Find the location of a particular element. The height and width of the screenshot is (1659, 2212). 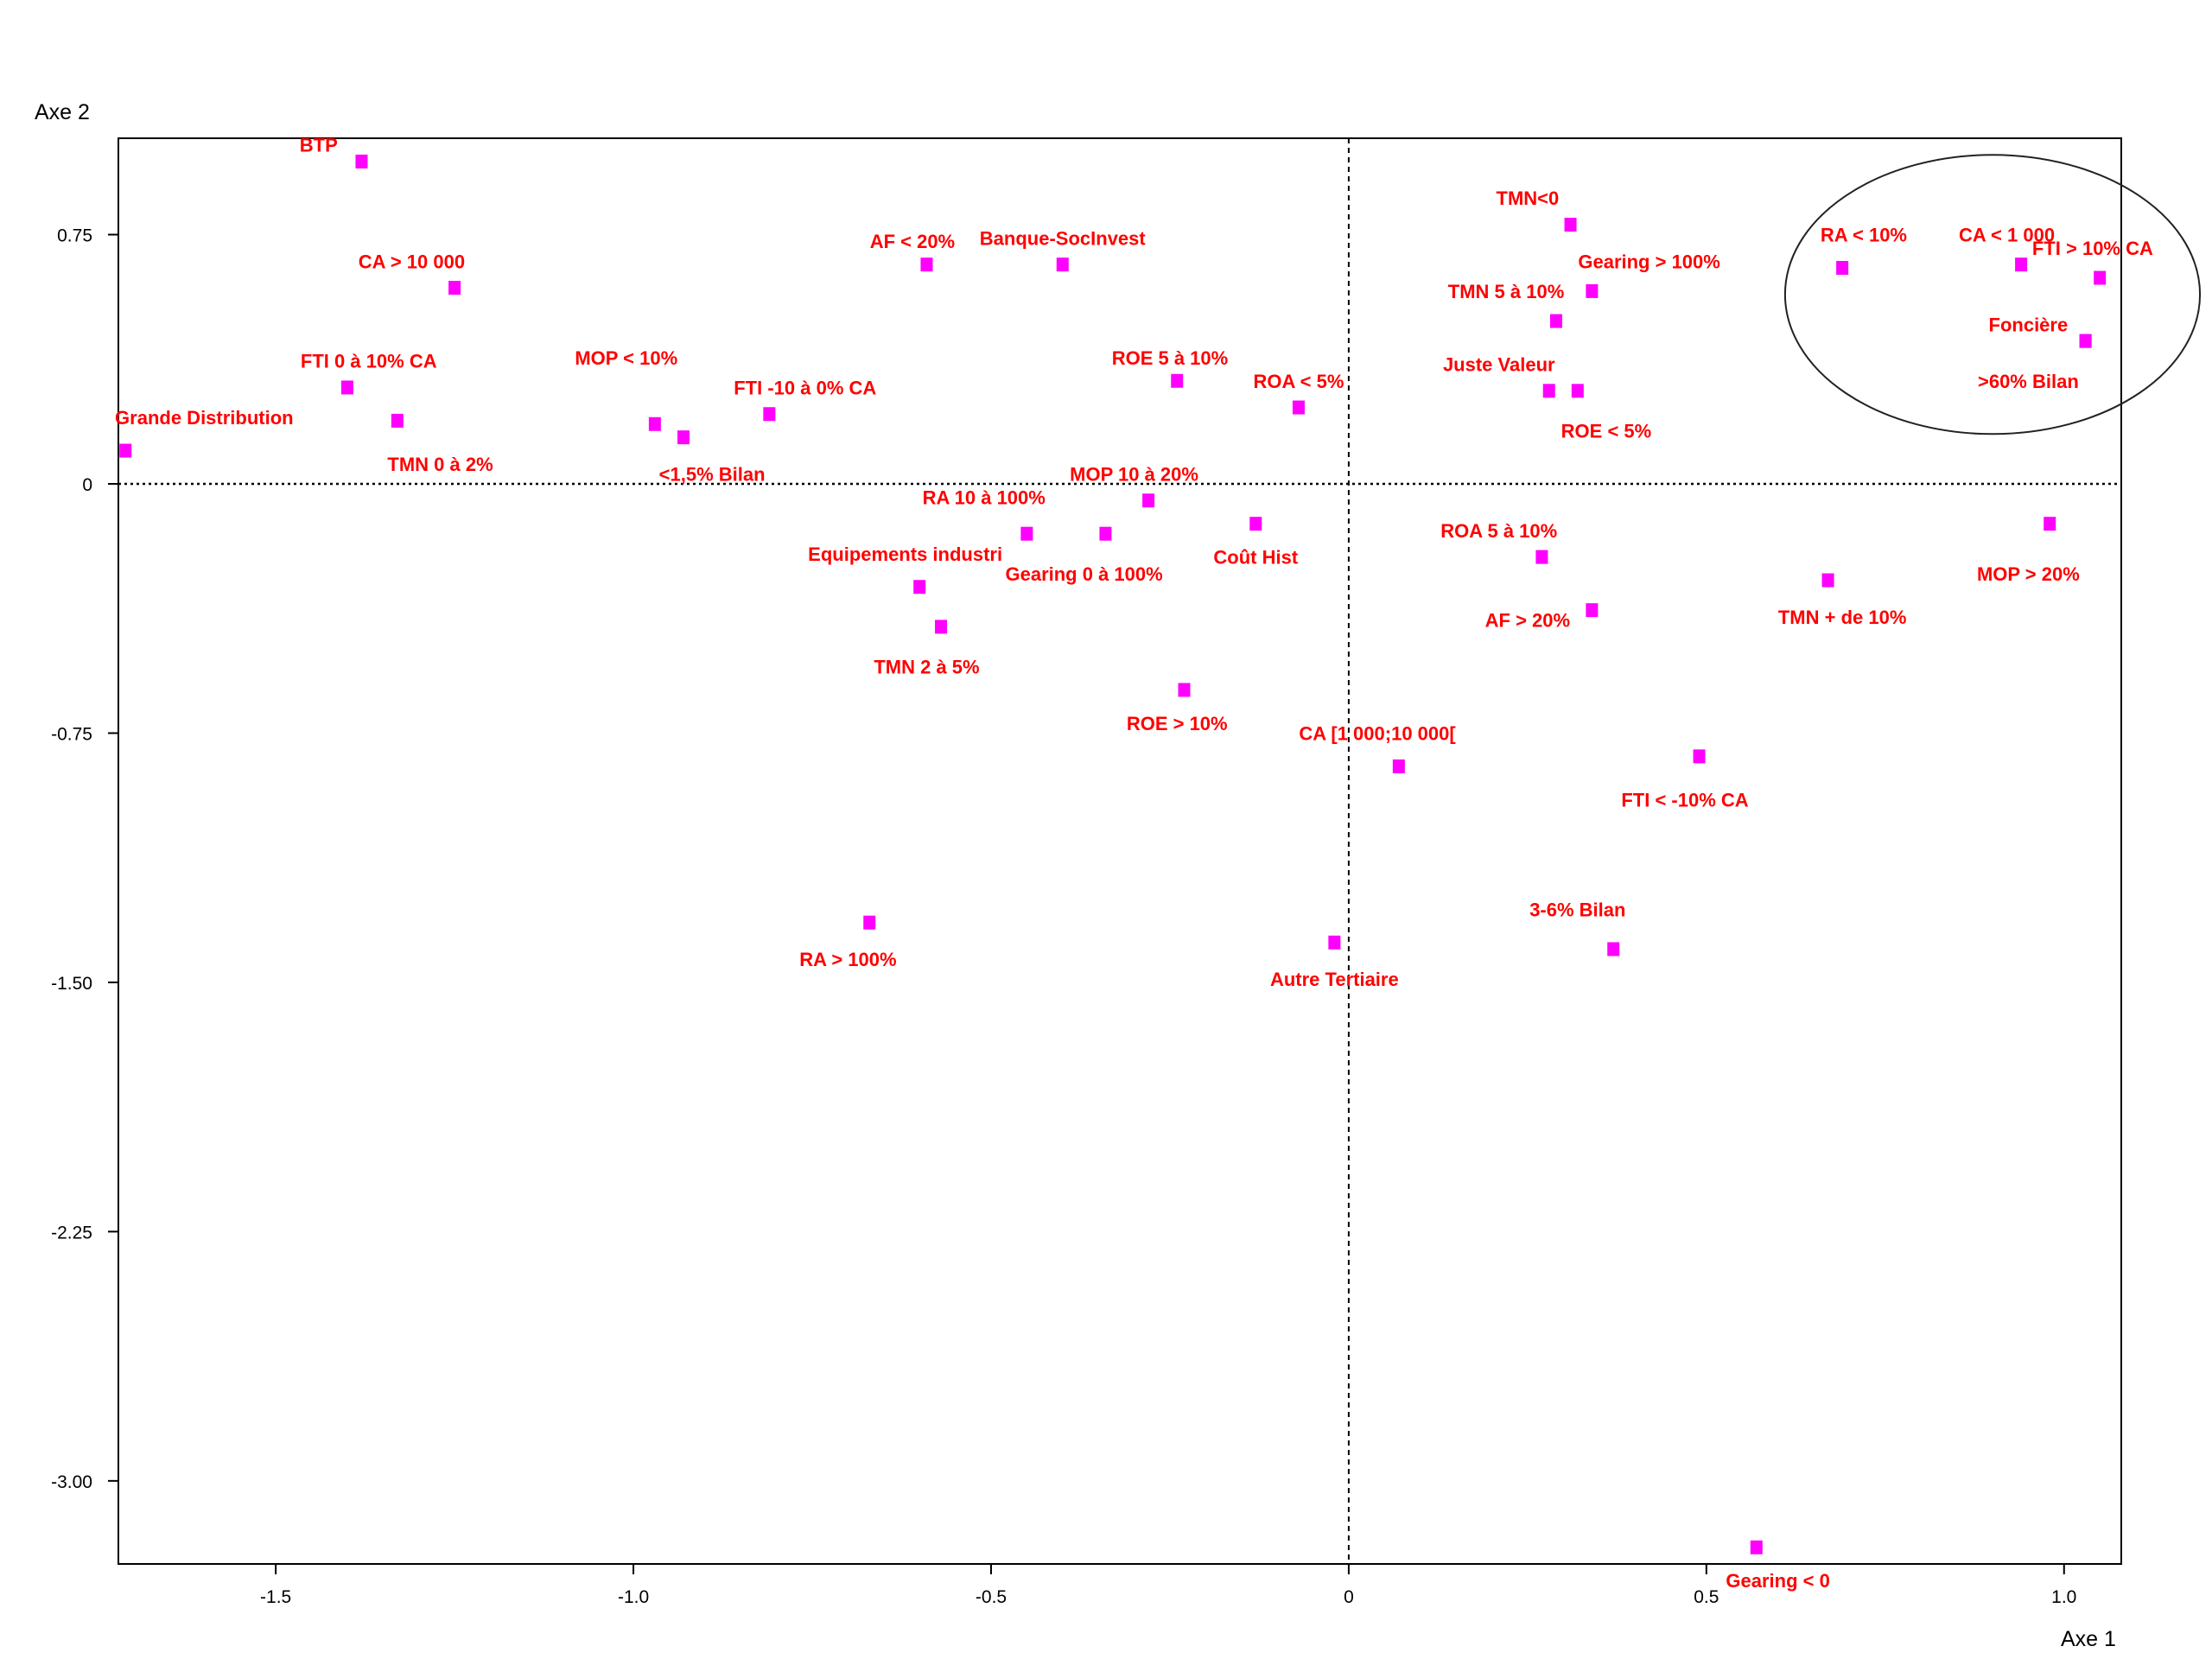

point-37-label: TMN + de 10% is located at coordinates (1842, 617).